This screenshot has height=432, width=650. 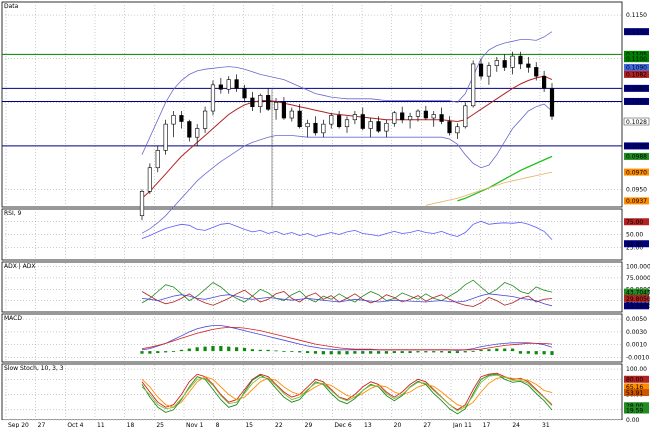 What do you see at coordinates (160, 425) in the screenshot?
I see `x-tick-label: 25` at bounding box center [160, 425].